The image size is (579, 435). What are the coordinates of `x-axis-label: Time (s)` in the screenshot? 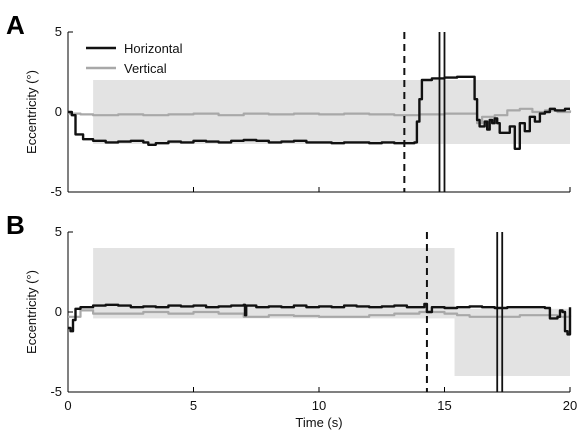 It's located at (318, 422).